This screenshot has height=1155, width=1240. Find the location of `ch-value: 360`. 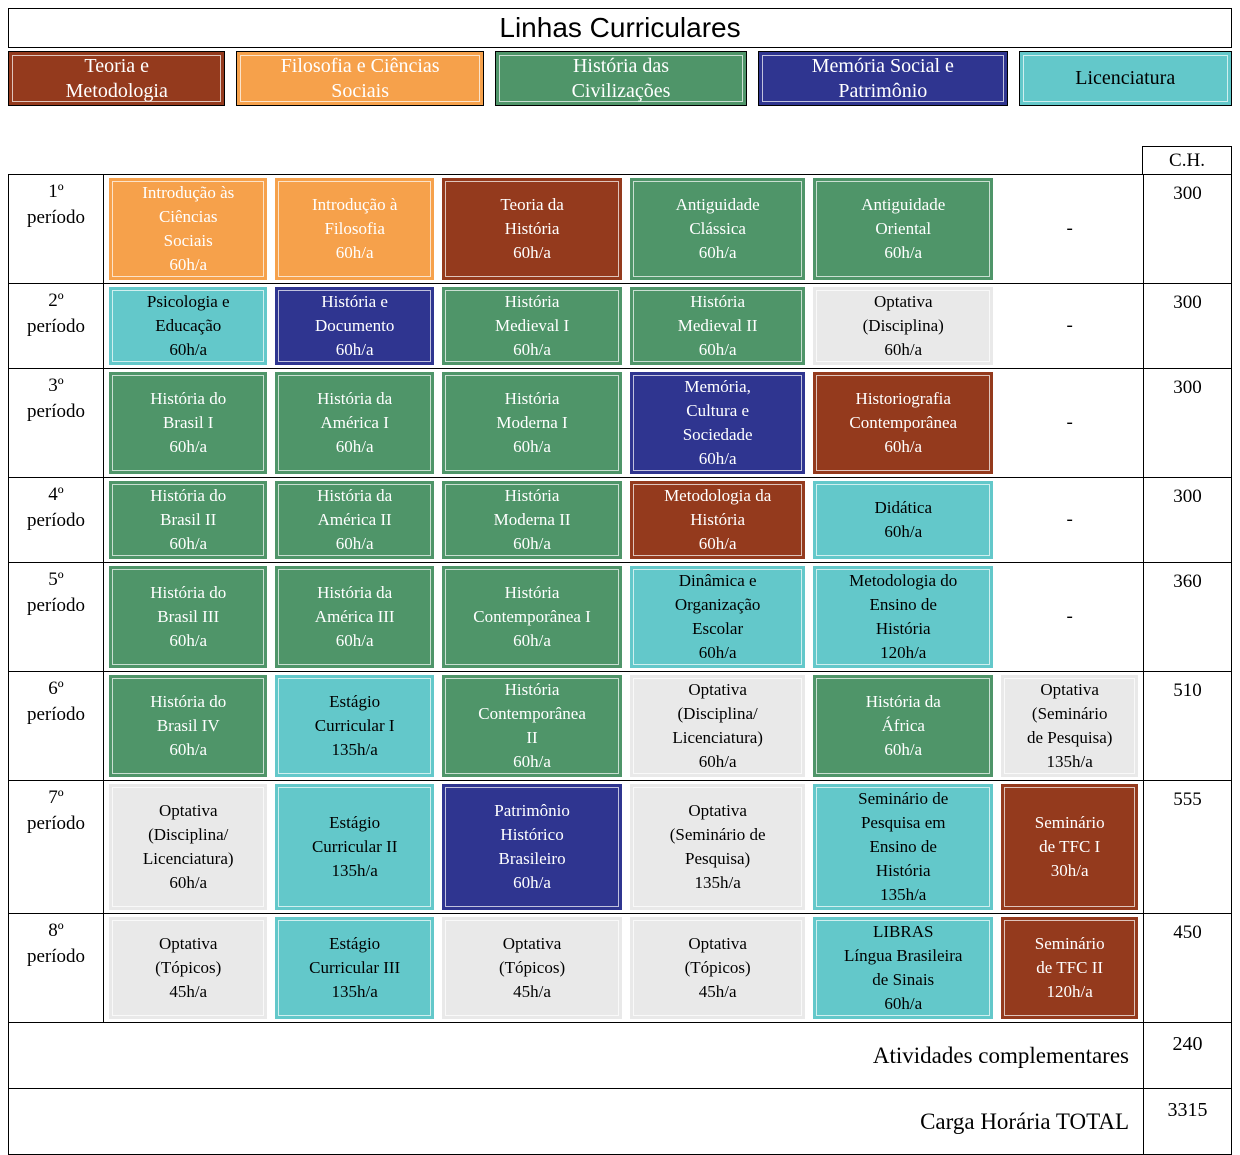

ch-value: 360 is located at coordinates (1187, 617).